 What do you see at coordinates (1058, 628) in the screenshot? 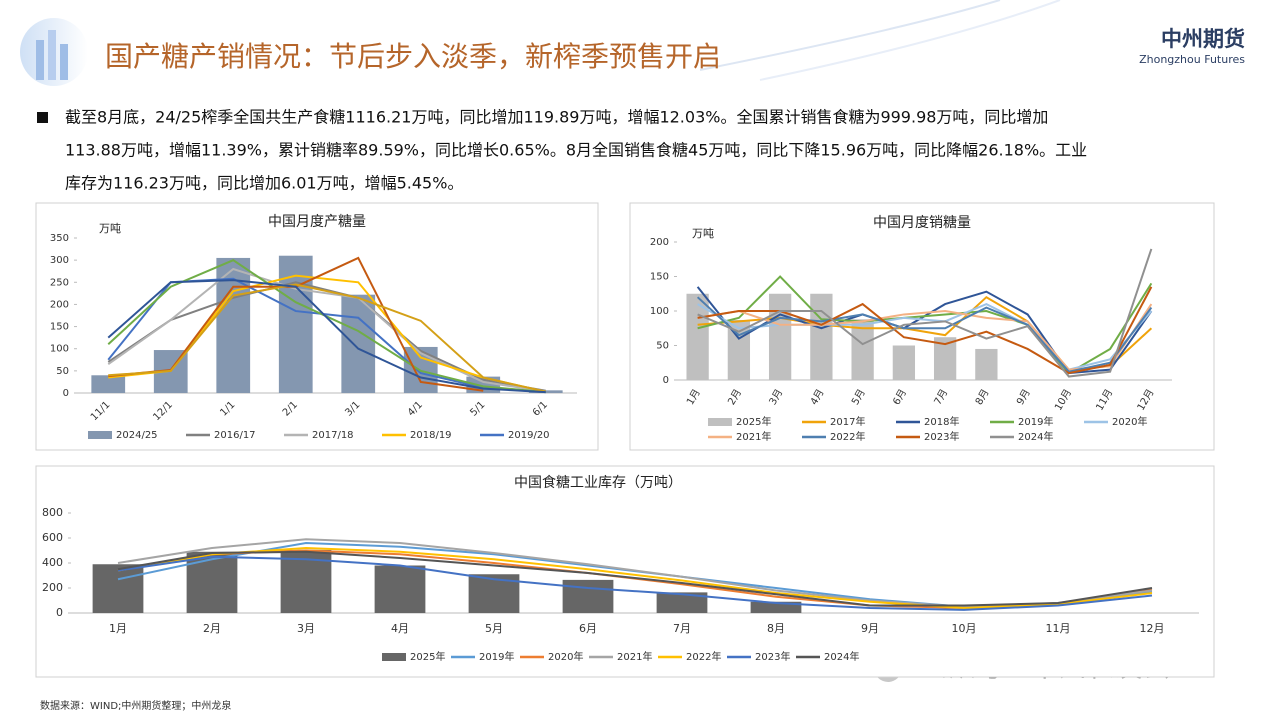
I see `x-tick-label: 11月` at bounding box center [1058, 628].